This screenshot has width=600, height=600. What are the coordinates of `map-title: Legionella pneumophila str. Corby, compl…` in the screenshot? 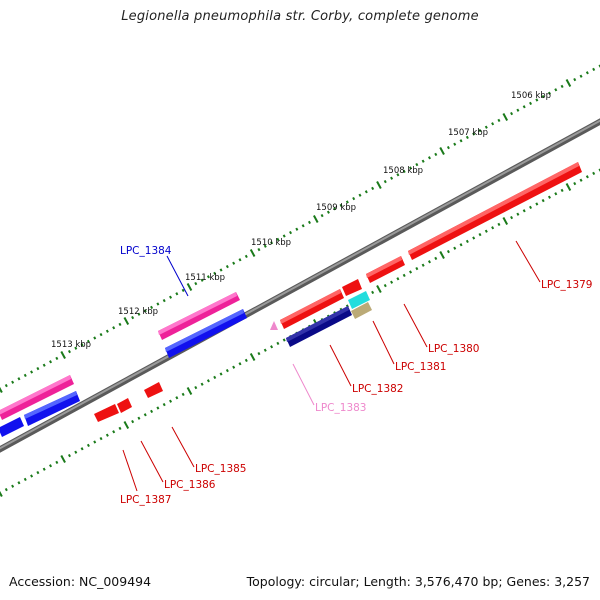 It's located at (300, 16).